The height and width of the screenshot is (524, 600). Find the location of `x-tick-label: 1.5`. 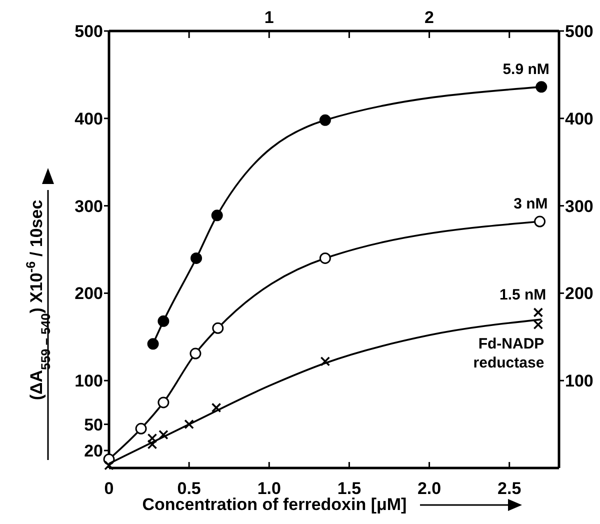

x-tick-label: 1.5 is located at coordinates (349, 488).